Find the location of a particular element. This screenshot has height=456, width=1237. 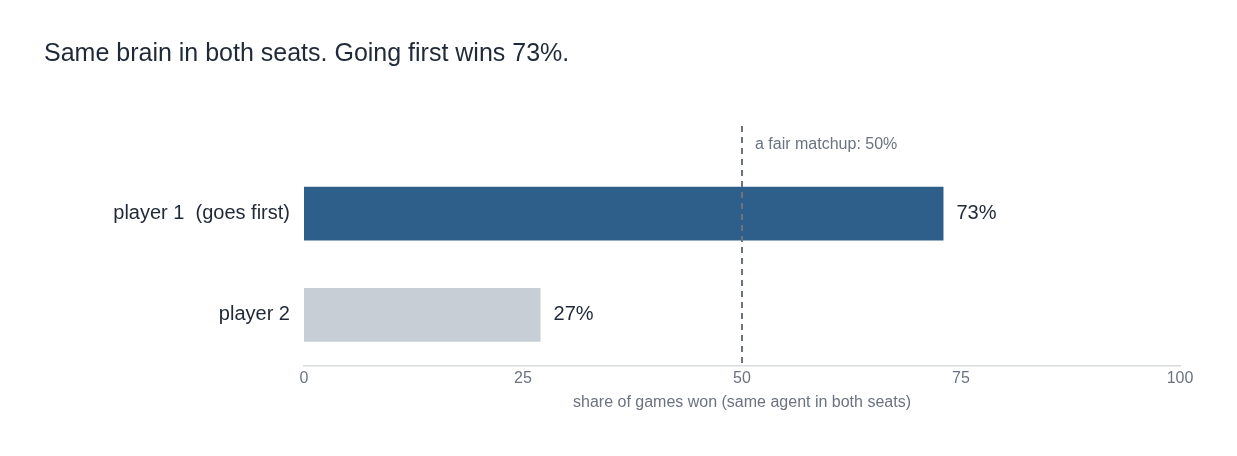

ref-line-label: a fair matchup: 50% is located at coordinates (826, 144).